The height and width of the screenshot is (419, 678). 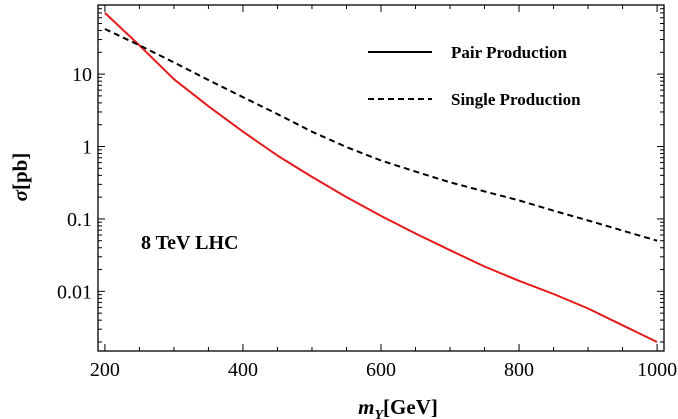 I want to click on x-tick-label: 200, so click(x=105, y=370).